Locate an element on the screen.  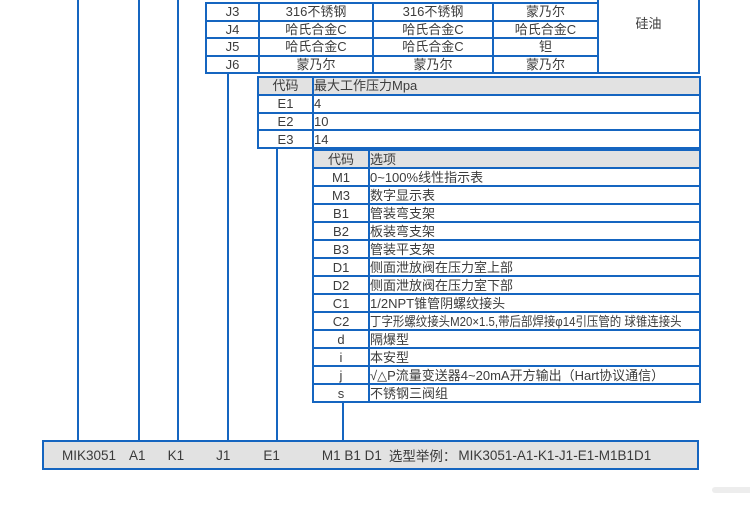
option-label-cell: √△P流量变送器4~20mA开方输出（Hart协议通信） is located at coordinates (534, 375).